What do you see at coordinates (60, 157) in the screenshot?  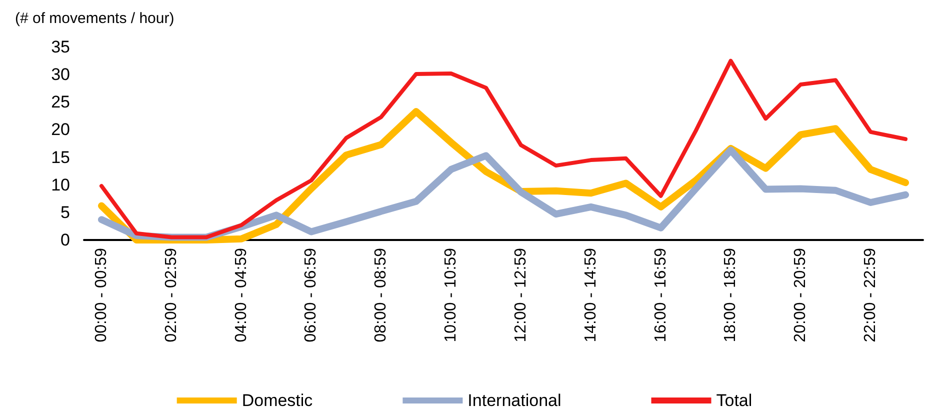 I see `y-tick-label: 15` at bounding box center [60, 157].